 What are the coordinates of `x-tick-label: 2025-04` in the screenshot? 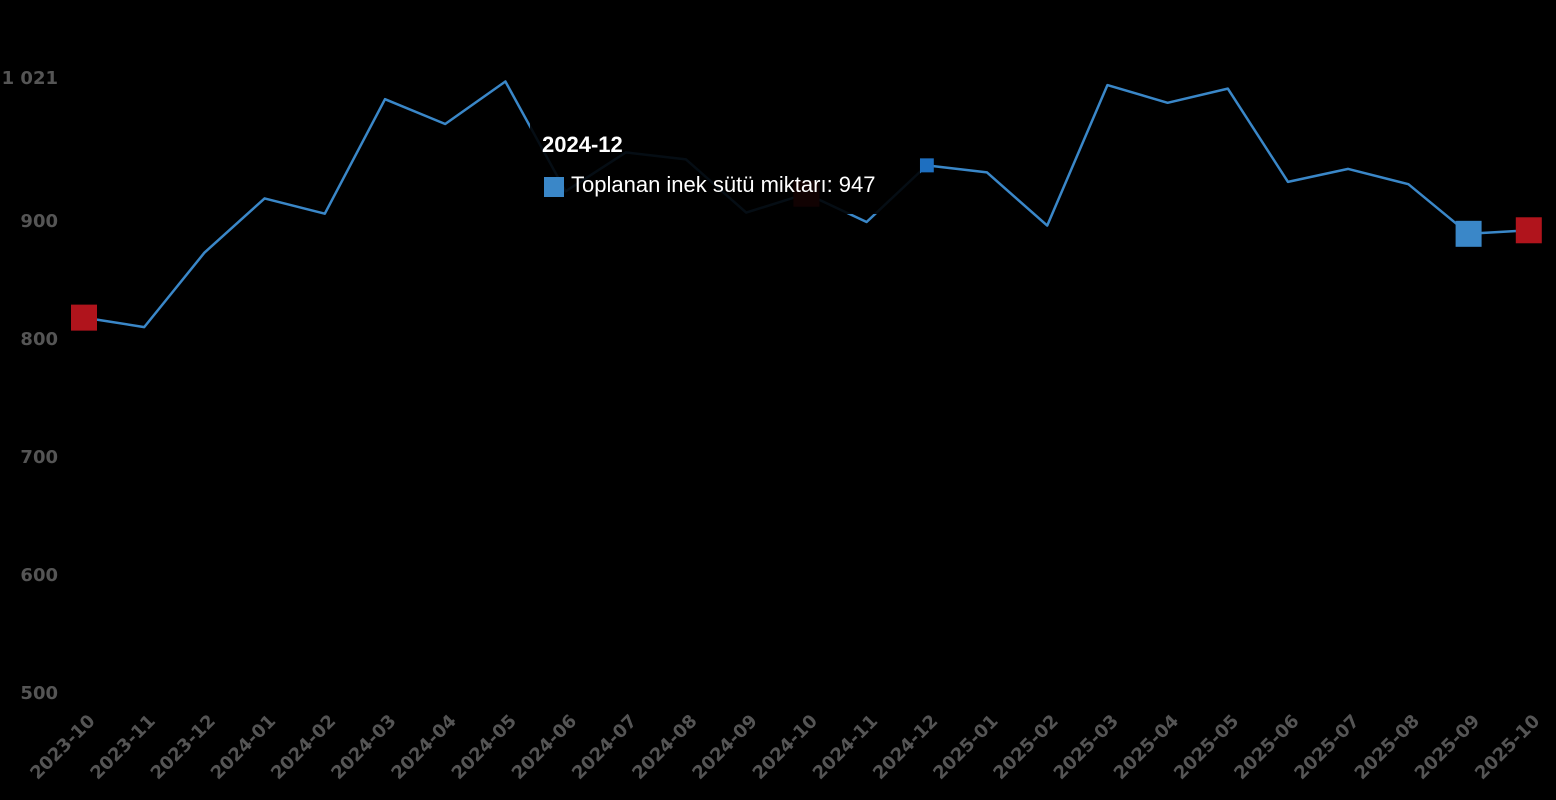 It's located at (1146, 747).